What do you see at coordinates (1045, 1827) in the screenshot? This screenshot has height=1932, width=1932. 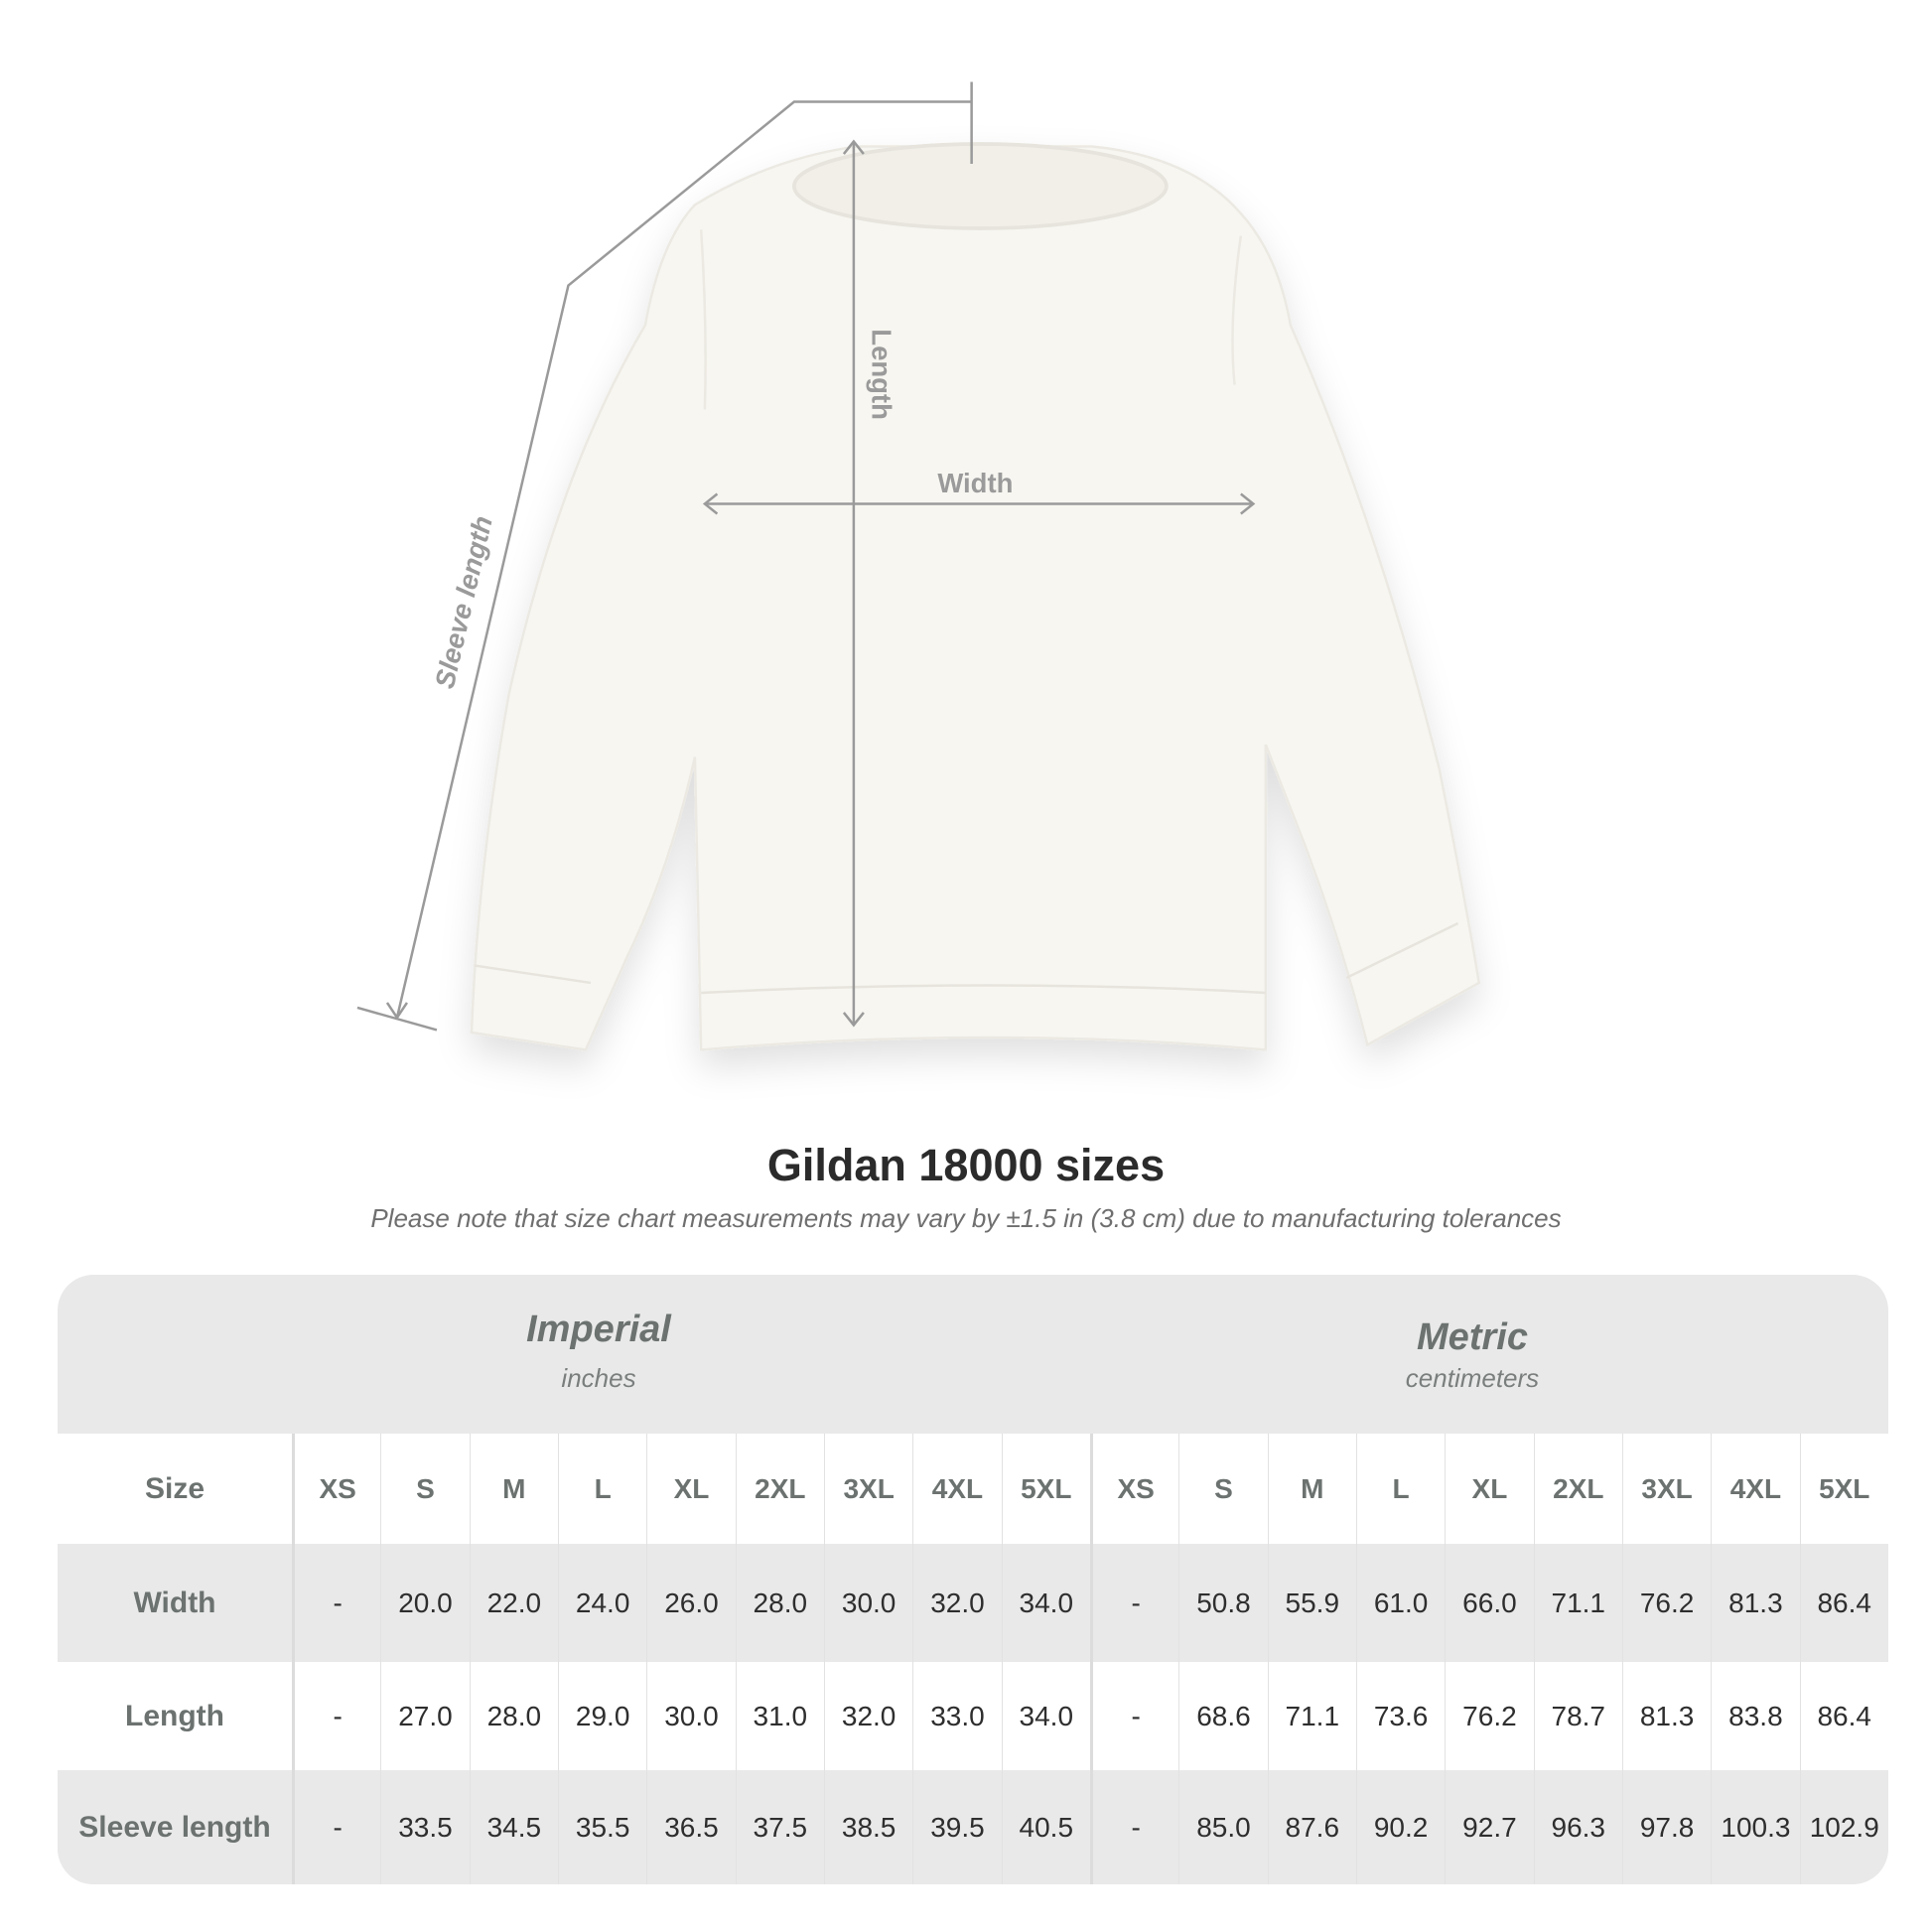 I see `imperial-value-cell: 40.5` at bounding box center [1045, 1827].